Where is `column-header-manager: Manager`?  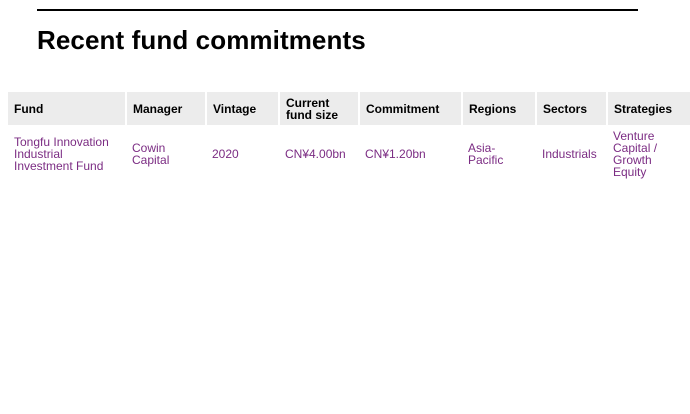
column-header-manager: Manager is located at coordinates (166, 108).